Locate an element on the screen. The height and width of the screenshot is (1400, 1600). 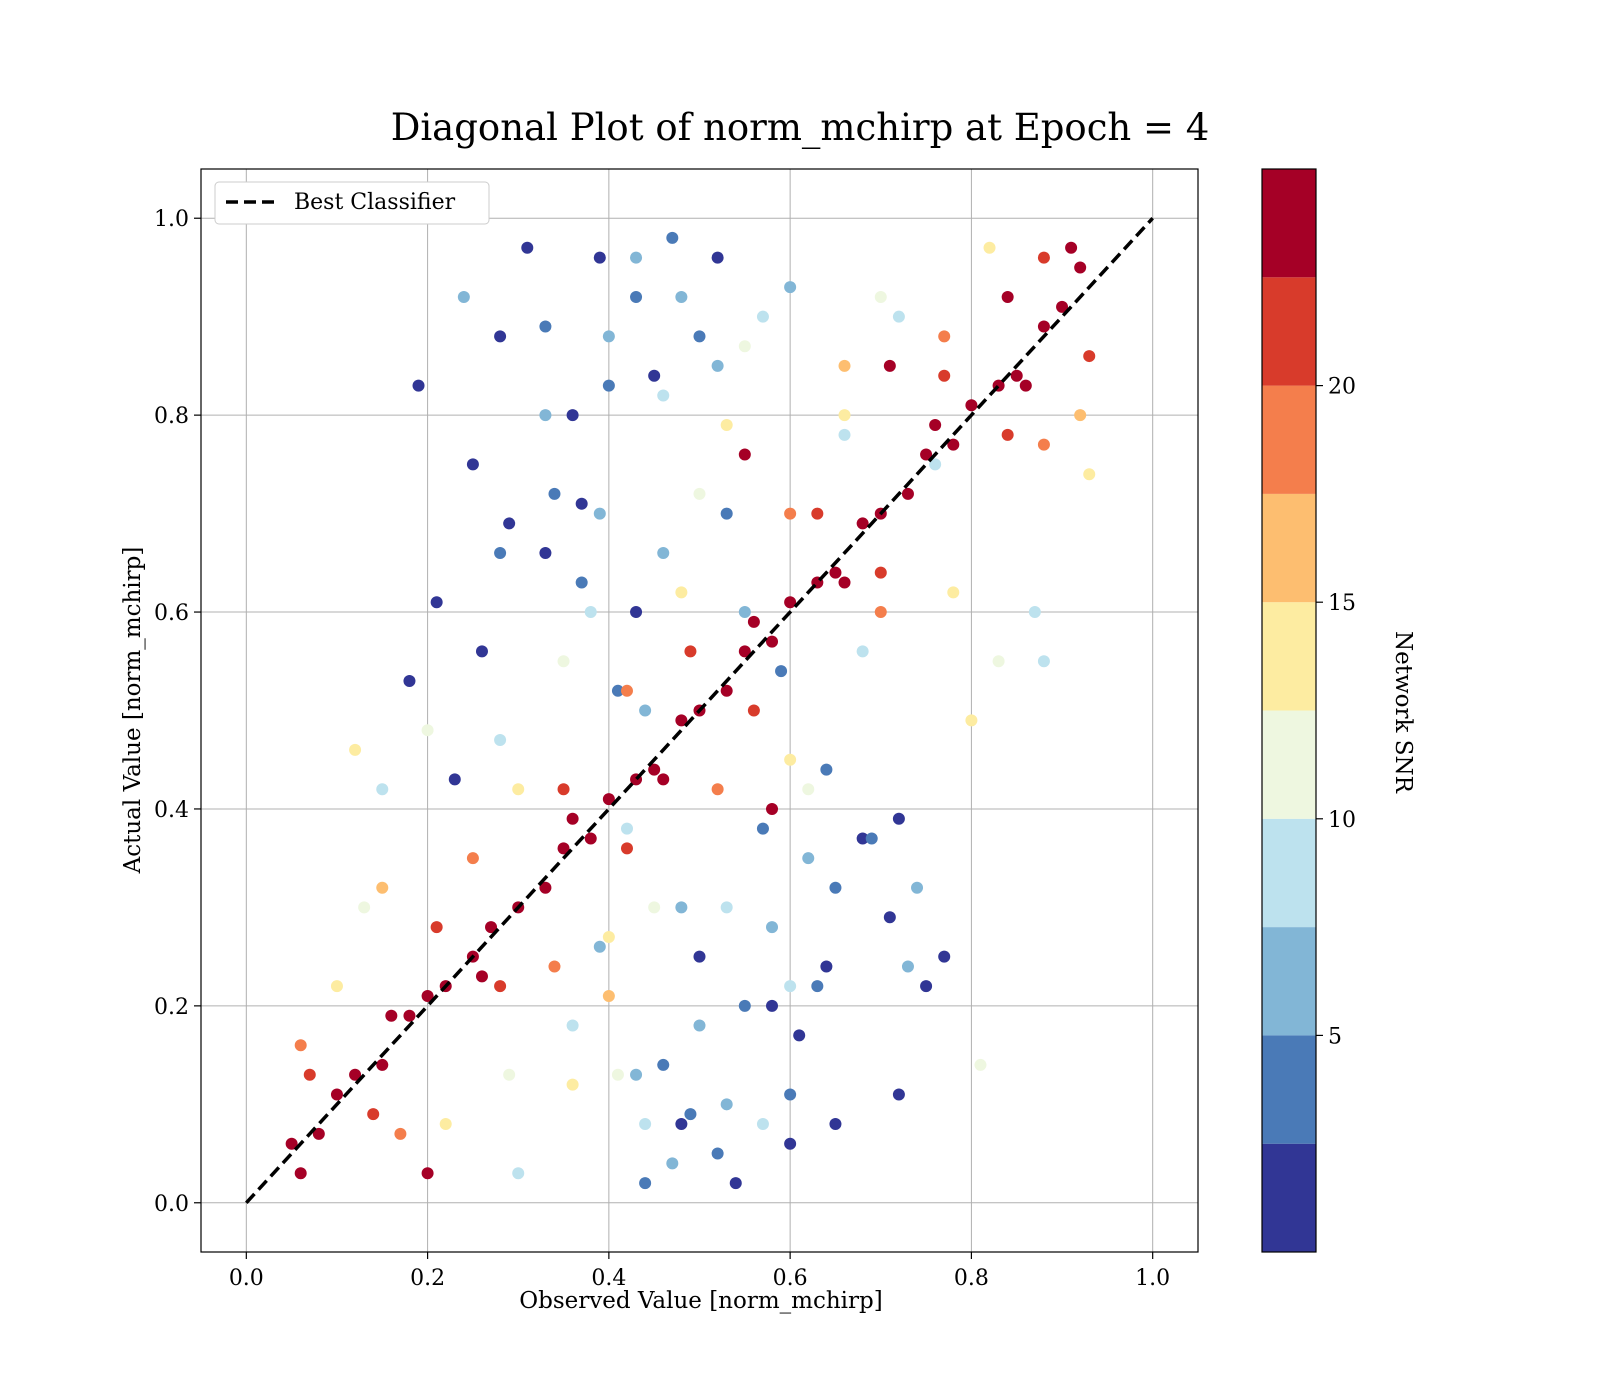
x-tick-label: 0.6 is located at coordinates (790, 1278).